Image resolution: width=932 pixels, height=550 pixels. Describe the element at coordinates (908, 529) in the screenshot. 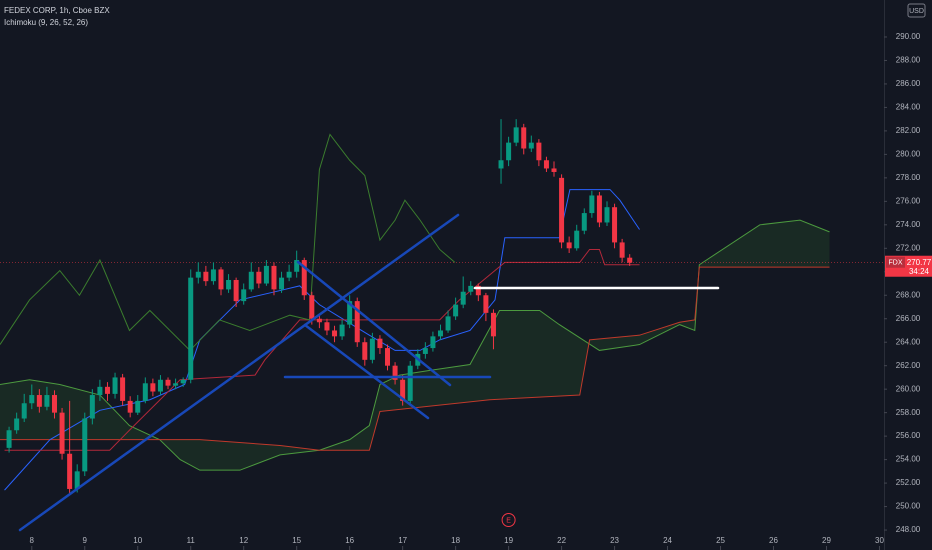

I see `y-tick-label: 248.00` at that location.